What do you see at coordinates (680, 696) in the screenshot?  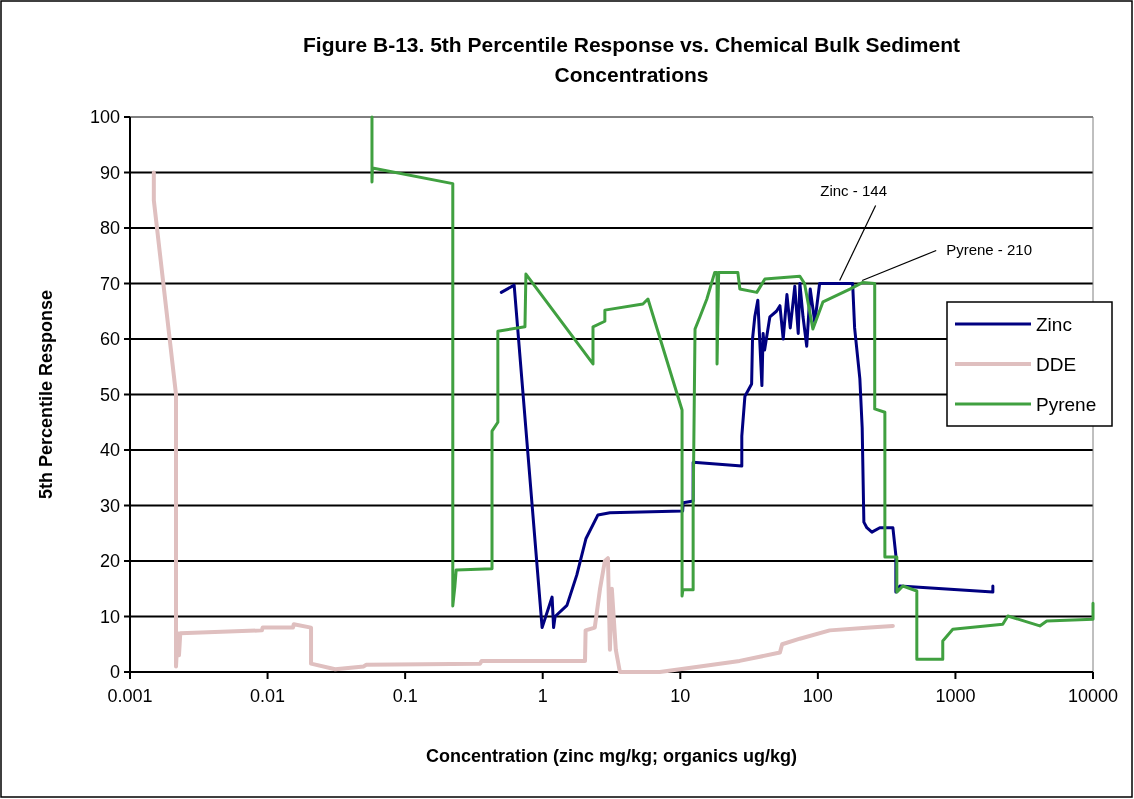 I see `x-tick-label: 10` at bounding box center [680, 696].